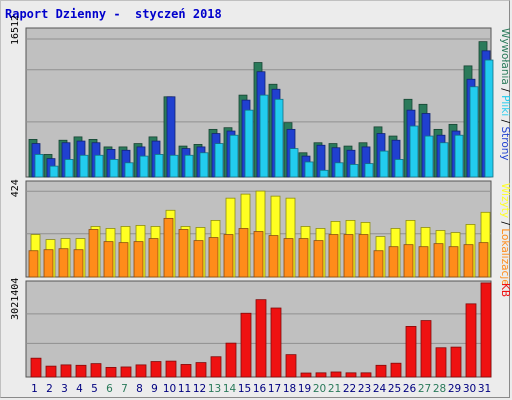 The height and width of the screenshot is (400, 512). What do you see at coordinates (184, 389) in the screenshot?
I see `x-tick-label: 11` at bounding box center [184, 389].